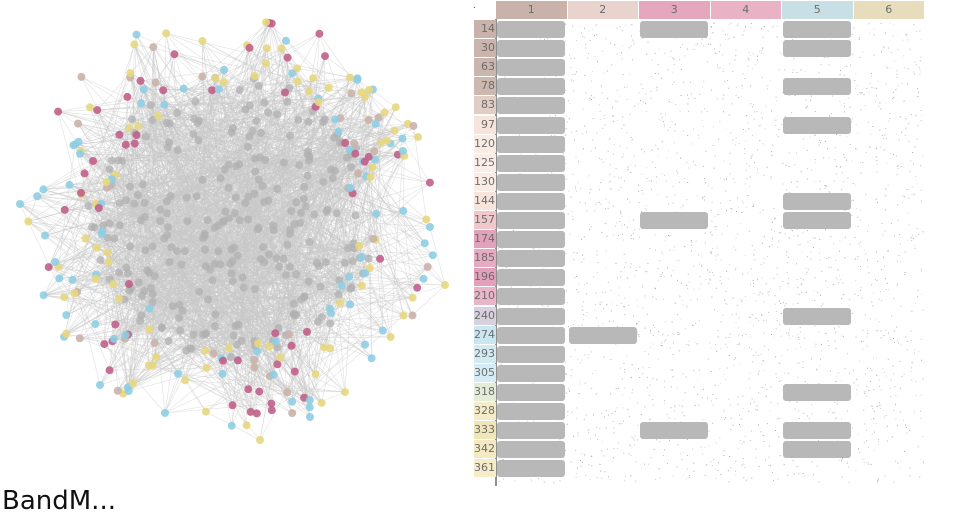  Describe the element at coordinates (485, 430) in the screenshot. I see `matrix-row-header-333: 333` at that location.